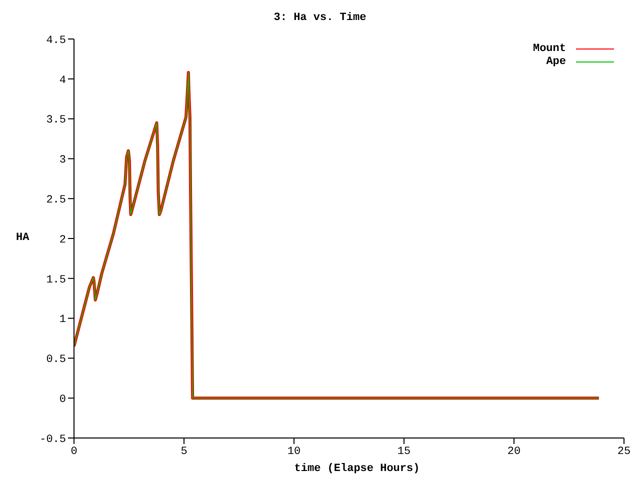 Image resolution: width=640 pixels, height=480 pixels. What do you see at coordinates (62, 320) in the screenshot?
I see `y-tick-label: 1` at bounding box center [62, 320].